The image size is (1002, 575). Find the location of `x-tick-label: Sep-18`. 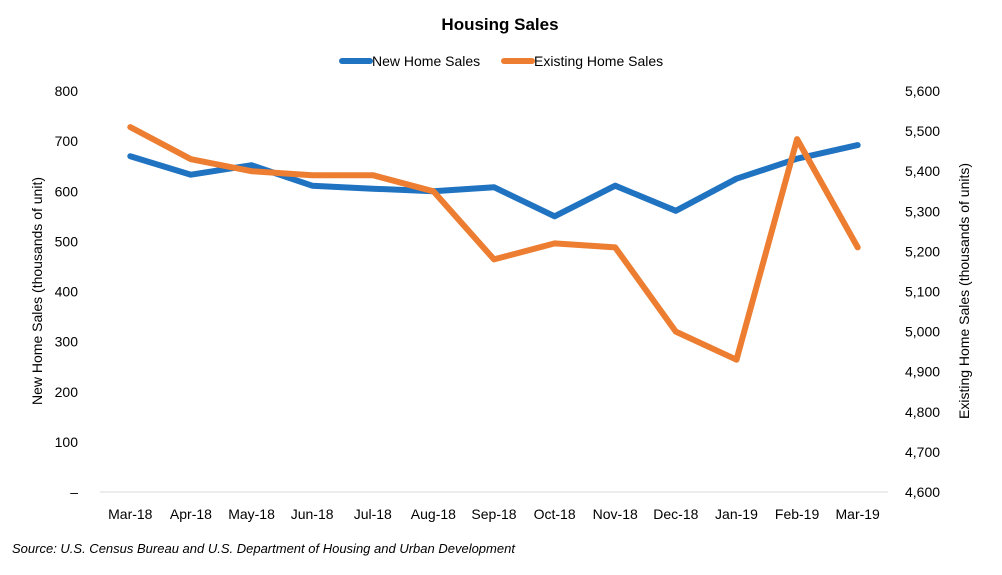

x-tick-label: Sep-18 is located at coordinates (493, 514).